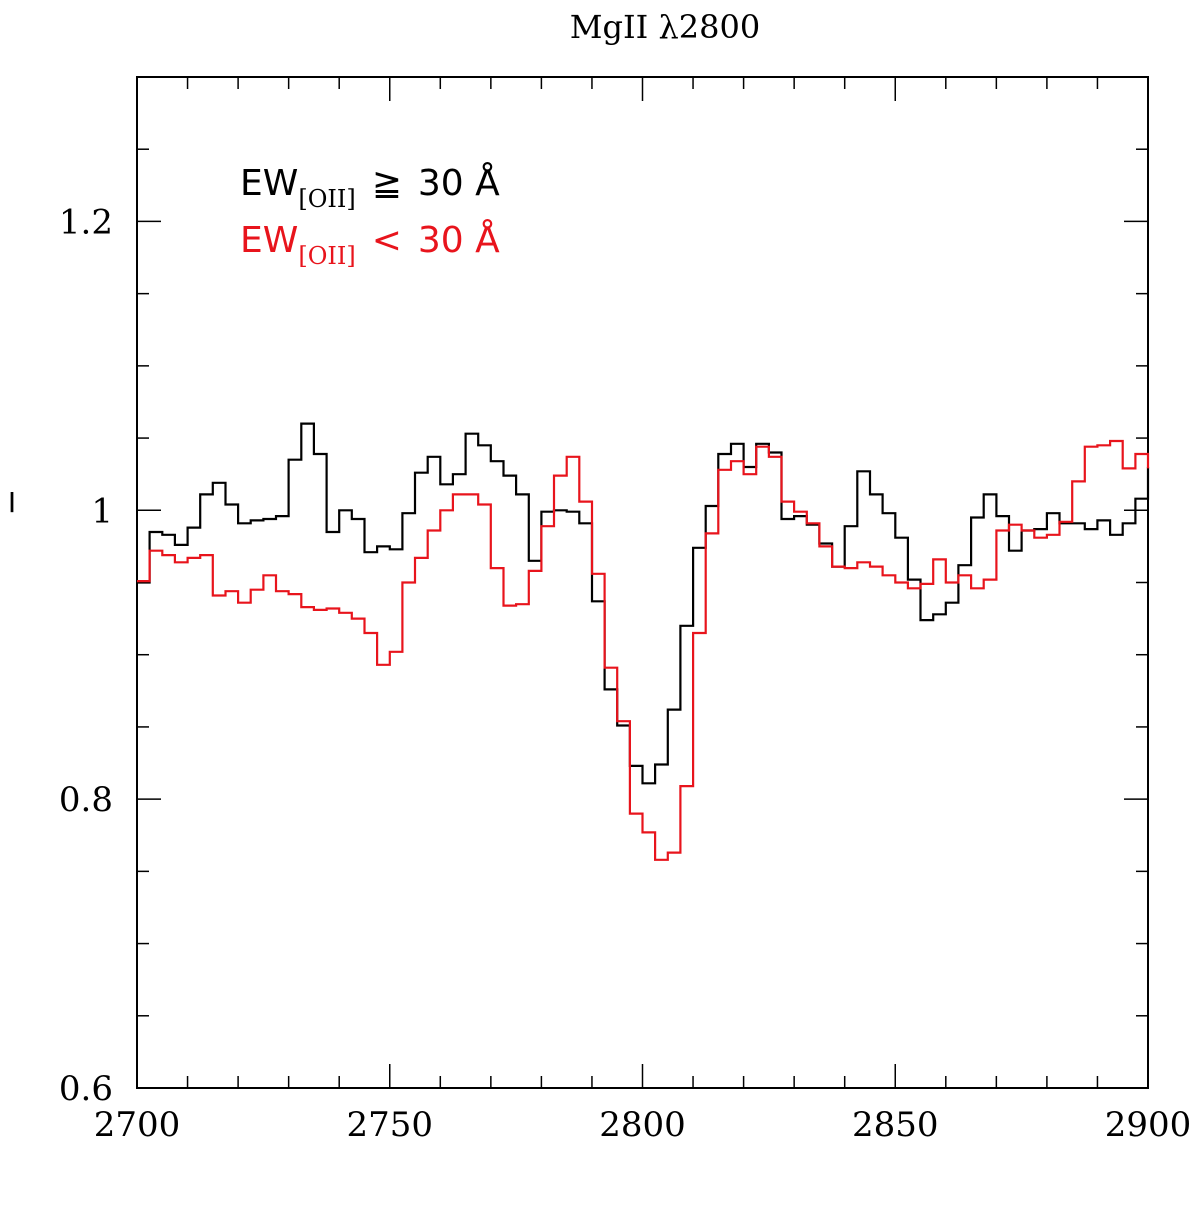 The width and height of the screenshot is (1200, 1224). What do you see at coordinates (326, 256) in the screenshot?
I see `legend-1-sub: [OII]` at bounding box center [326, 256].